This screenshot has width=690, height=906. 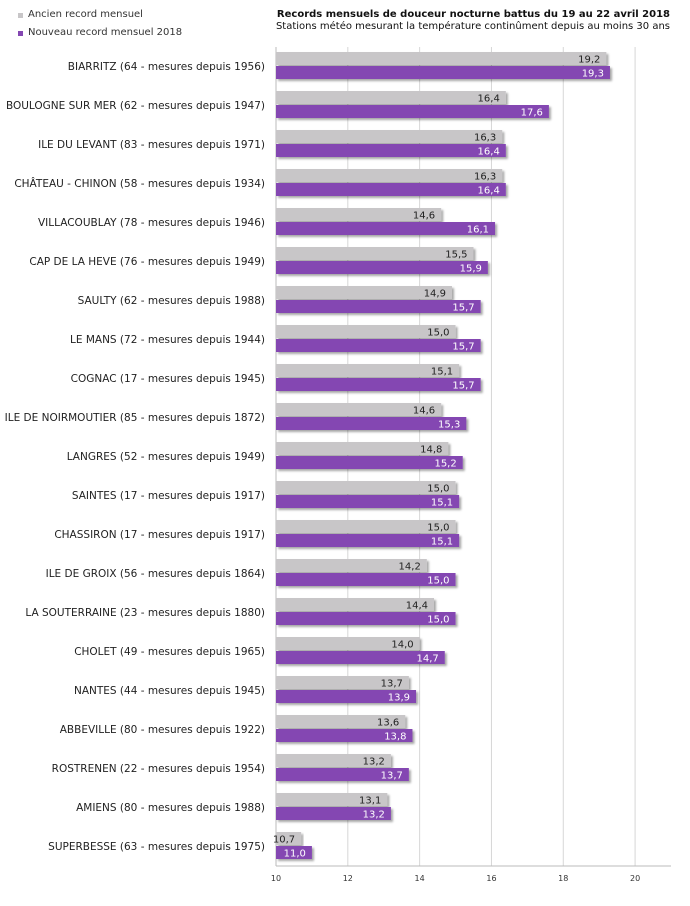 I want to click on category-label: ILE DU LEVANT (83 - mesures depuis 1971), so click(x=151, y=145).